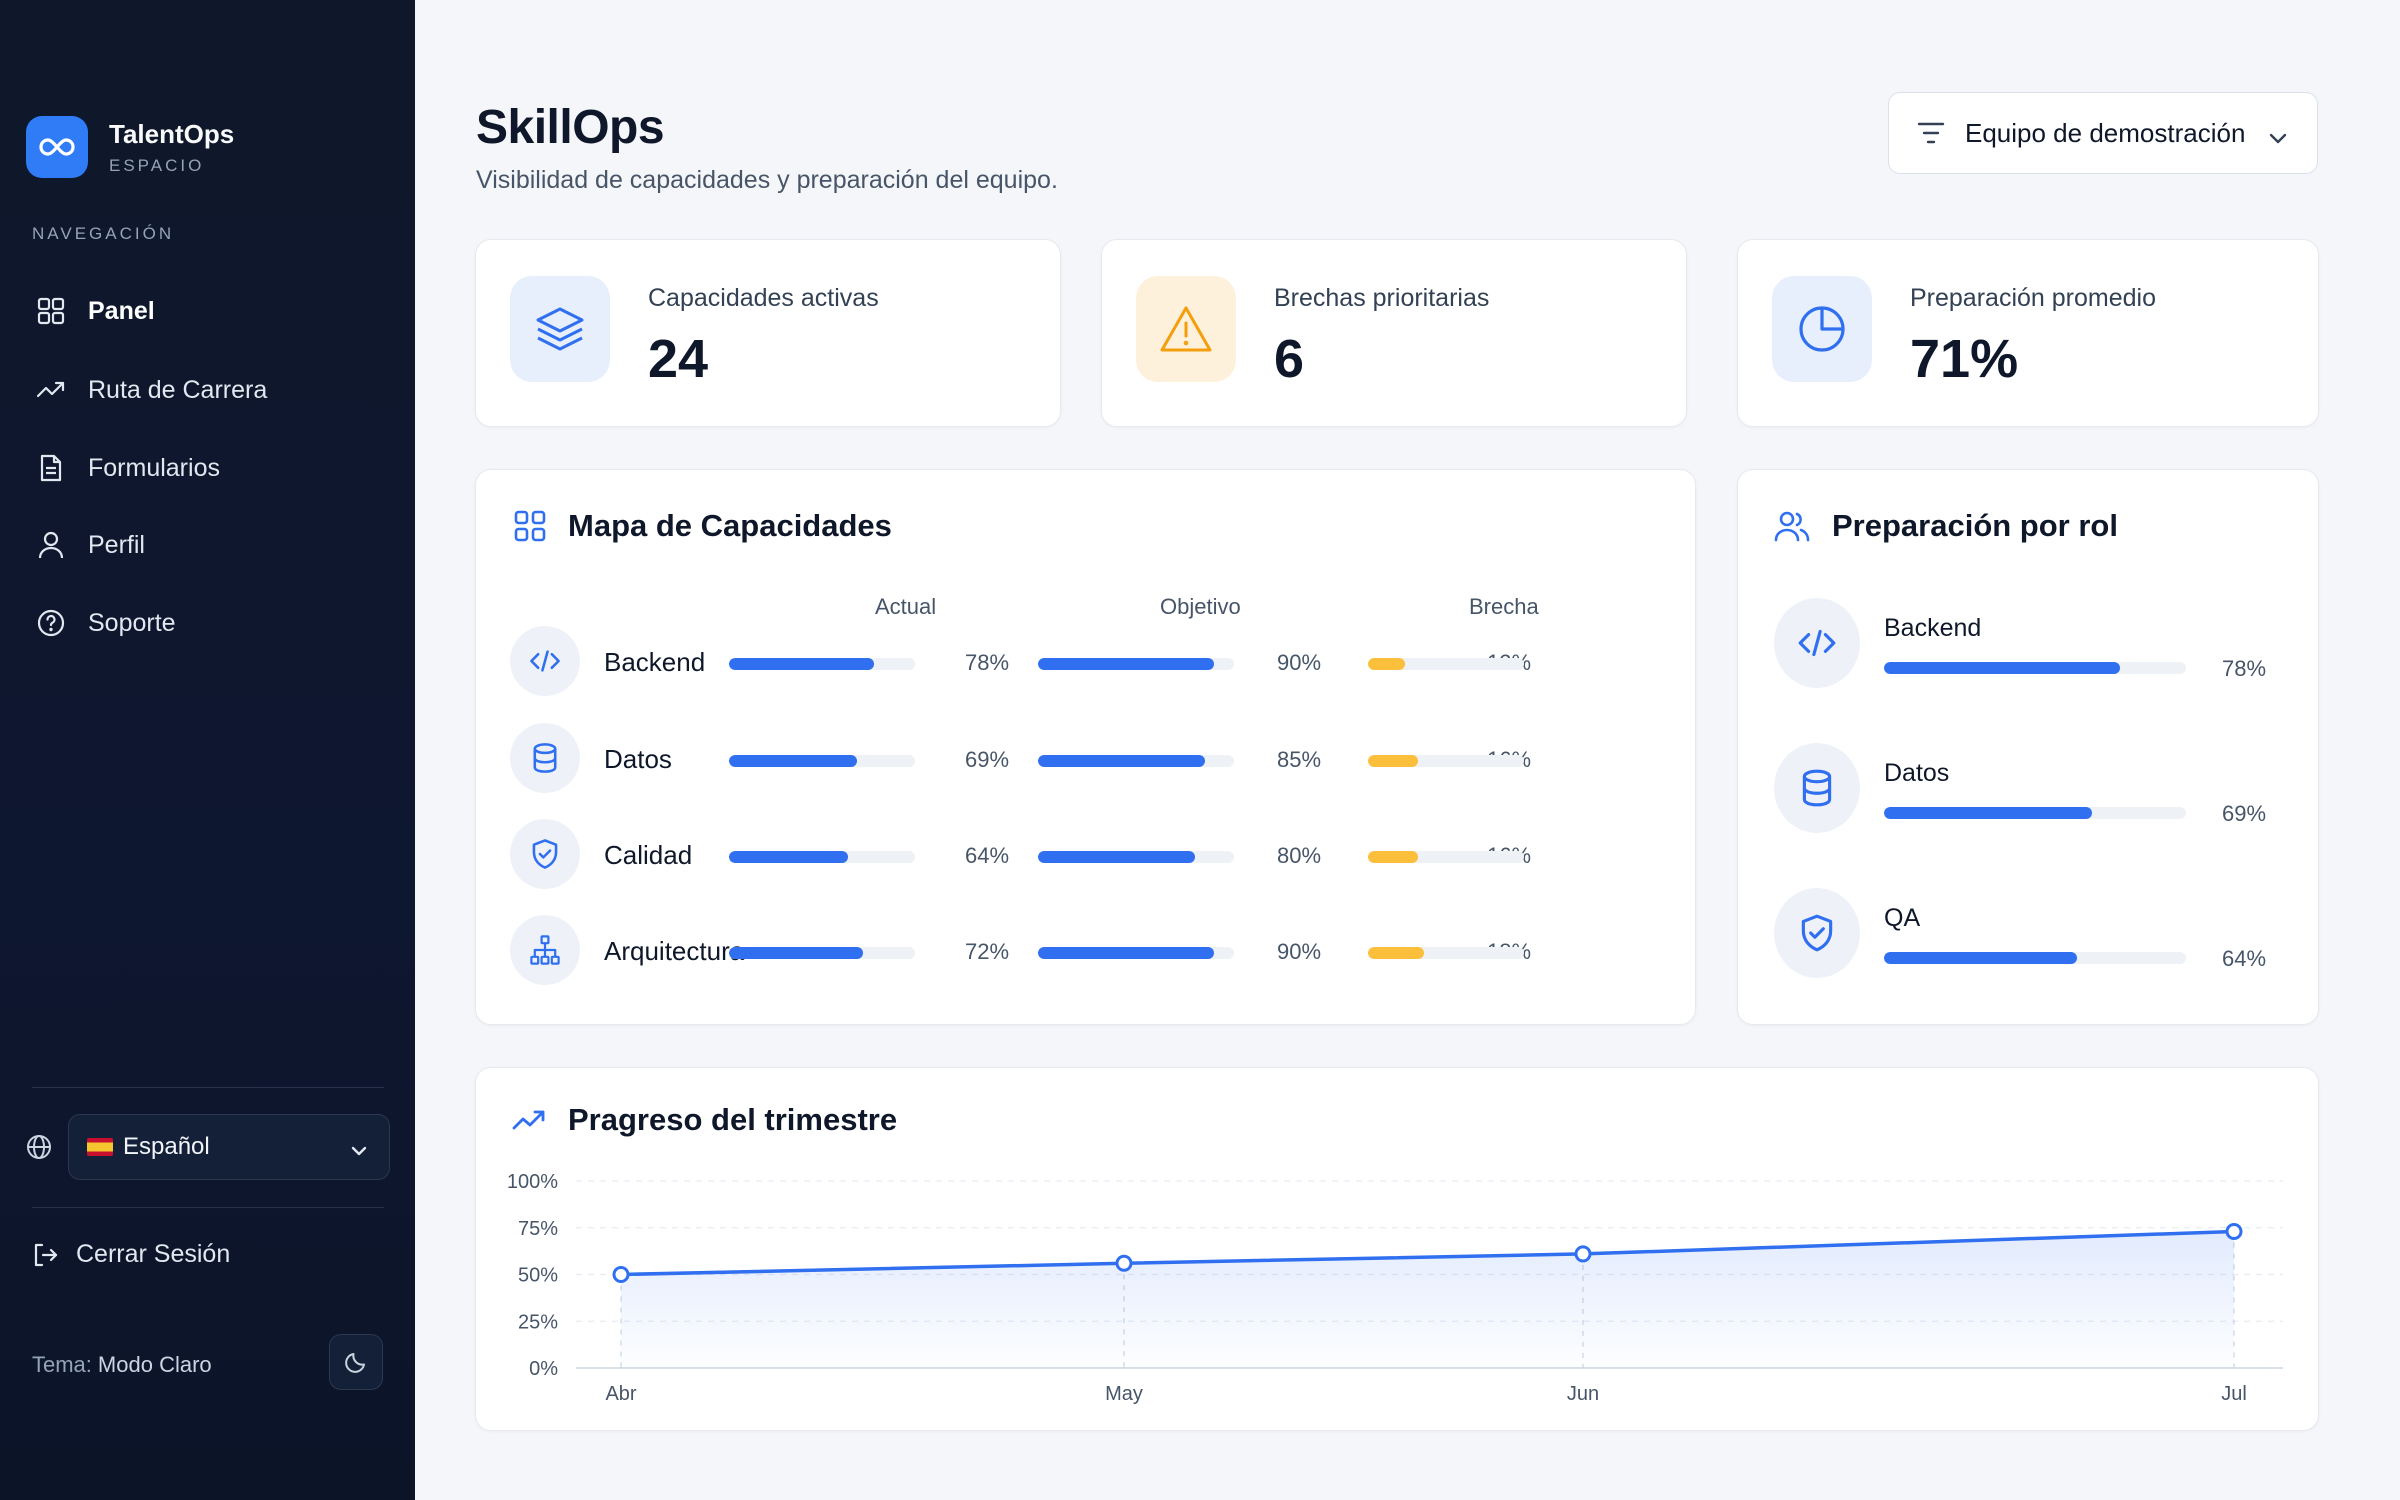 This screenshot has width=2400, height=1500. What do you see at coordinates (51, 468) in the screenshot?
I see `document-icon` at bounding box center [51, 468].